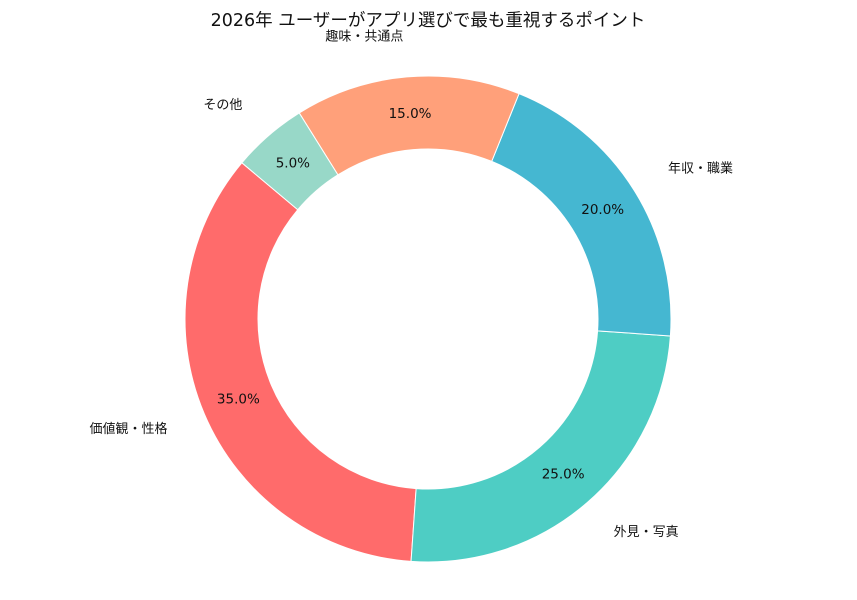 The width and height of the screenshot is (857, 600). I want to click on slice-category-label: 価値観・性格, so click(128, 429).